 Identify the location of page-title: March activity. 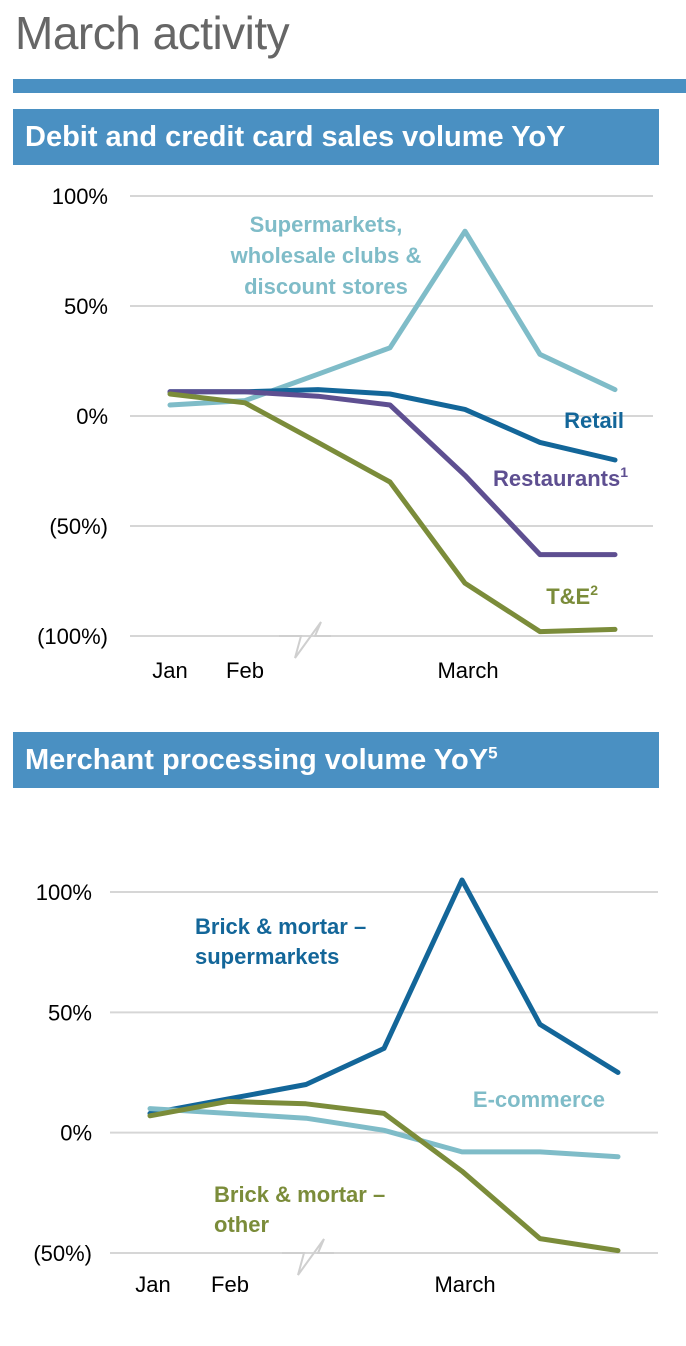
(152, 33).